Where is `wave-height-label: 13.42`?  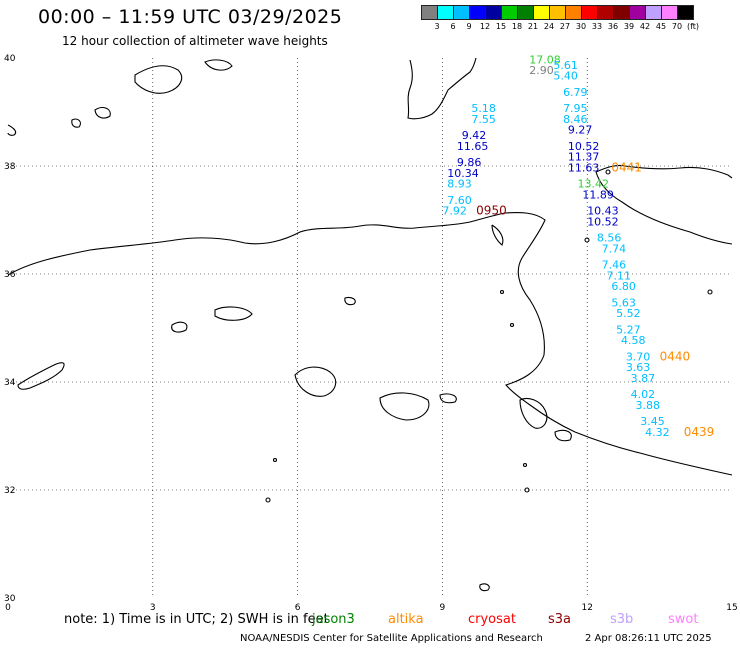
wave-height-label: 13.42 is located at coordinates (594, 184).